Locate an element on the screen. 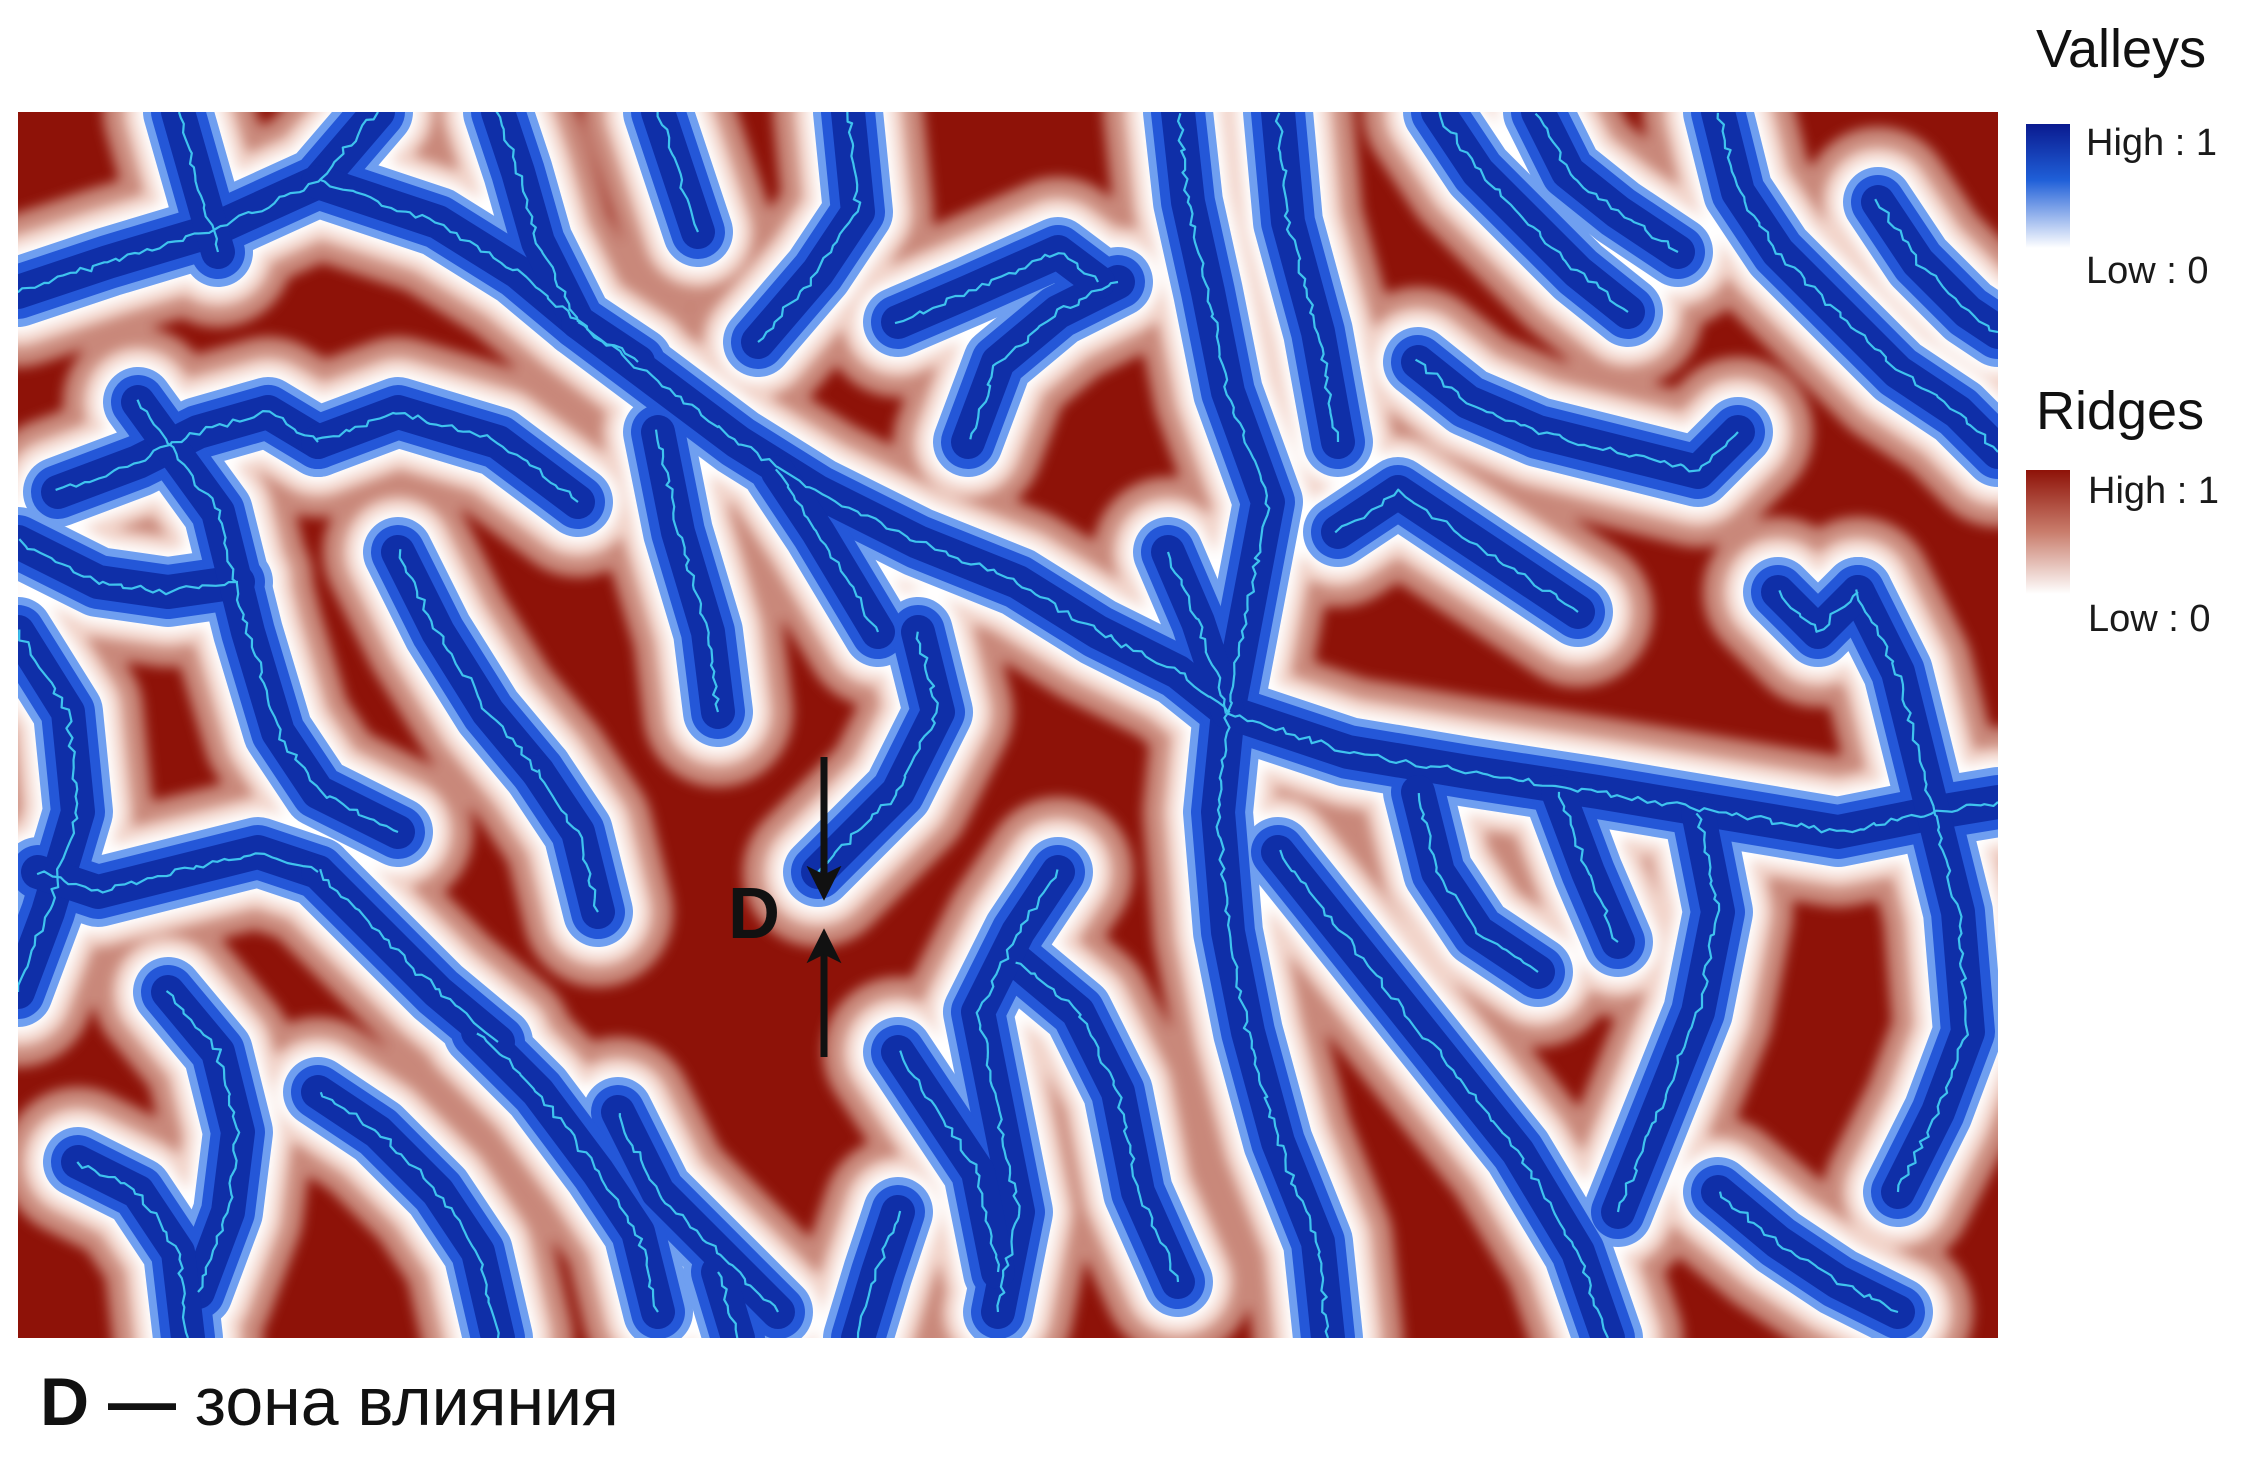 This screenshot has width=2250, height=1460. caption: D — зона влияния is located at coordinates (329, 1402).